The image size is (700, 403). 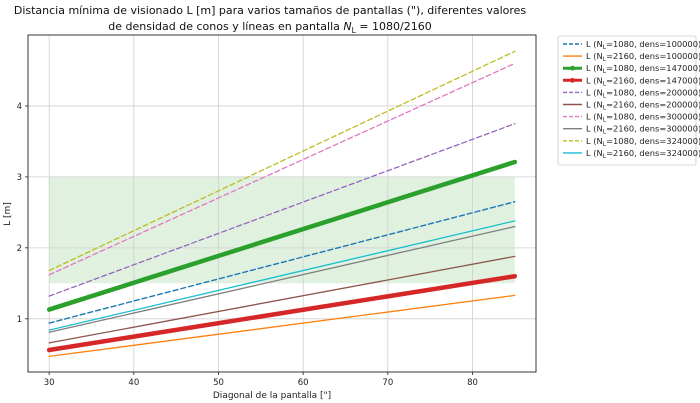 I want to click on legend-label-3: L (NL=1080, dens=147000), so click(x=643, y=69).